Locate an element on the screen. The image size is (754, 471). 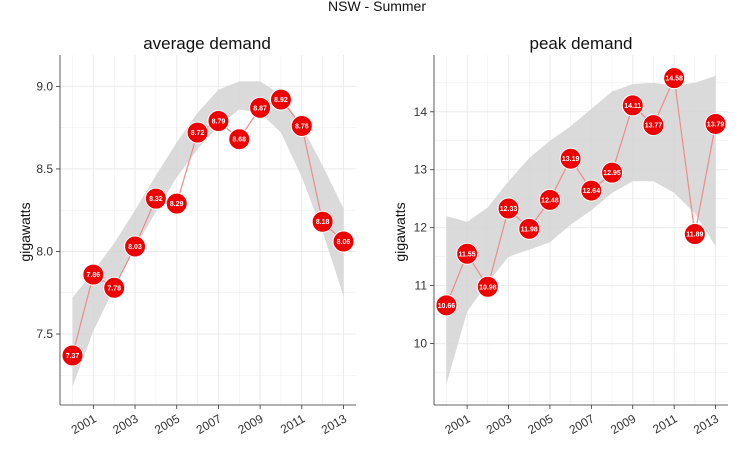
data-label: 8.79 is located at coordinates (219, 122).